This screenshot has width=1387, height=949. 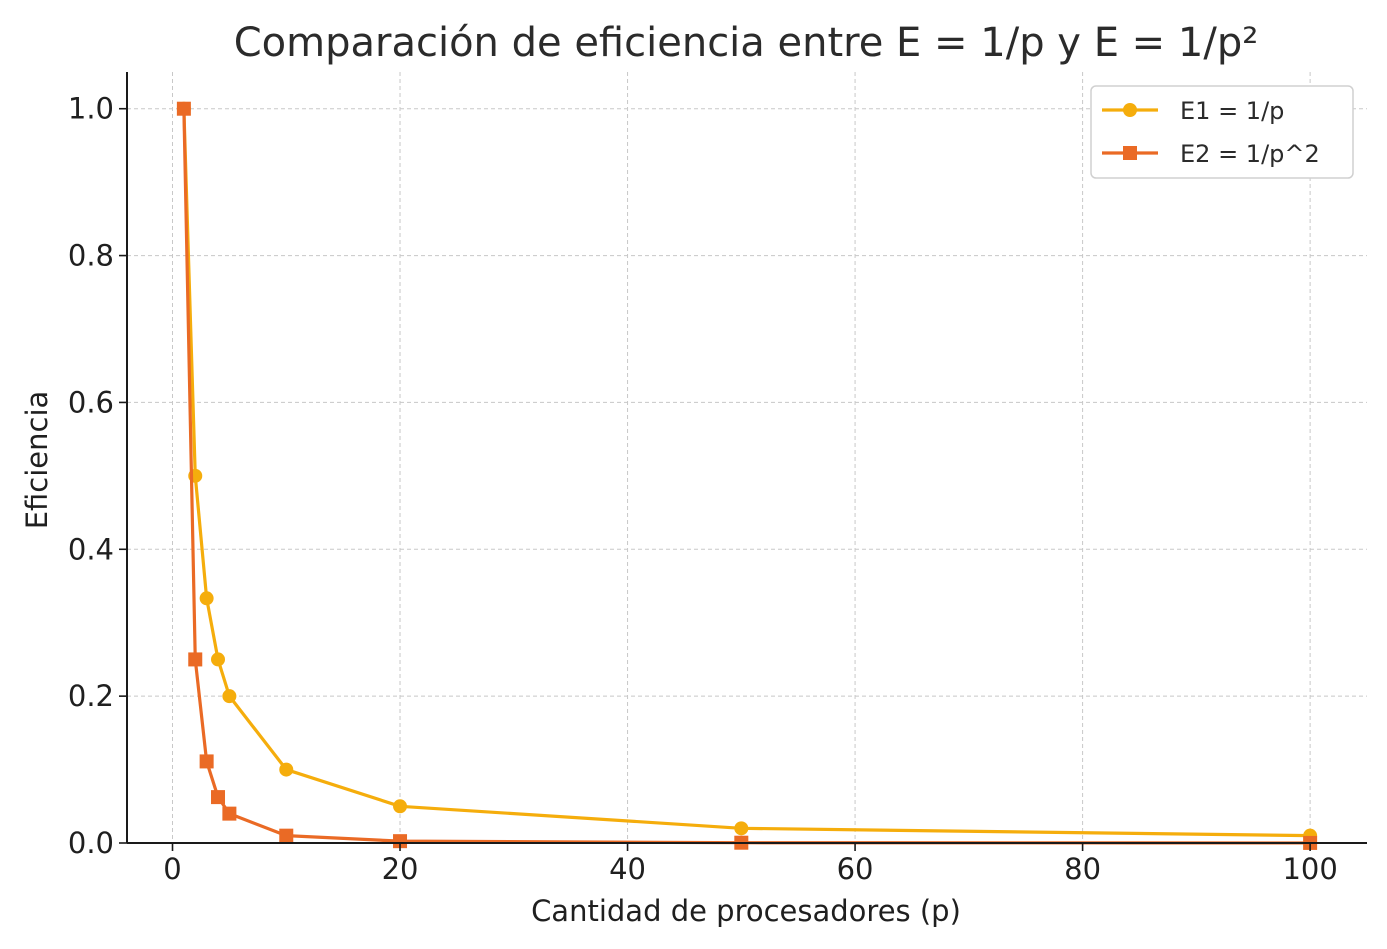 What do you see at coordinates (1082, 869) in the screenshot?
I see `x-tick-label: 80` at bounding box center [1082, 869].